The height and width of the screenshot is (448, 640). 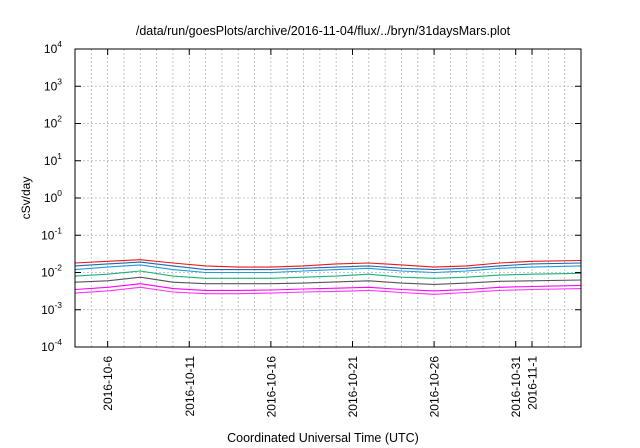 I want to click on x-tick-label: 2016-10-26, so click(x=435, y=387).